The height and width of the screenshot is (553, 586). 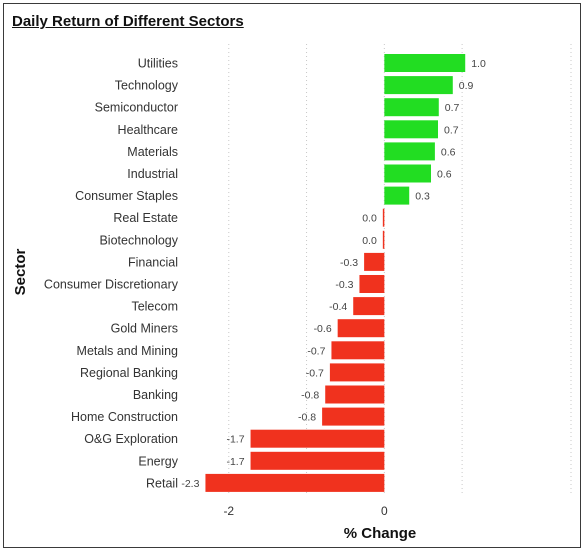 I want to click on category-label: Technology, so click(x=147, y=86).